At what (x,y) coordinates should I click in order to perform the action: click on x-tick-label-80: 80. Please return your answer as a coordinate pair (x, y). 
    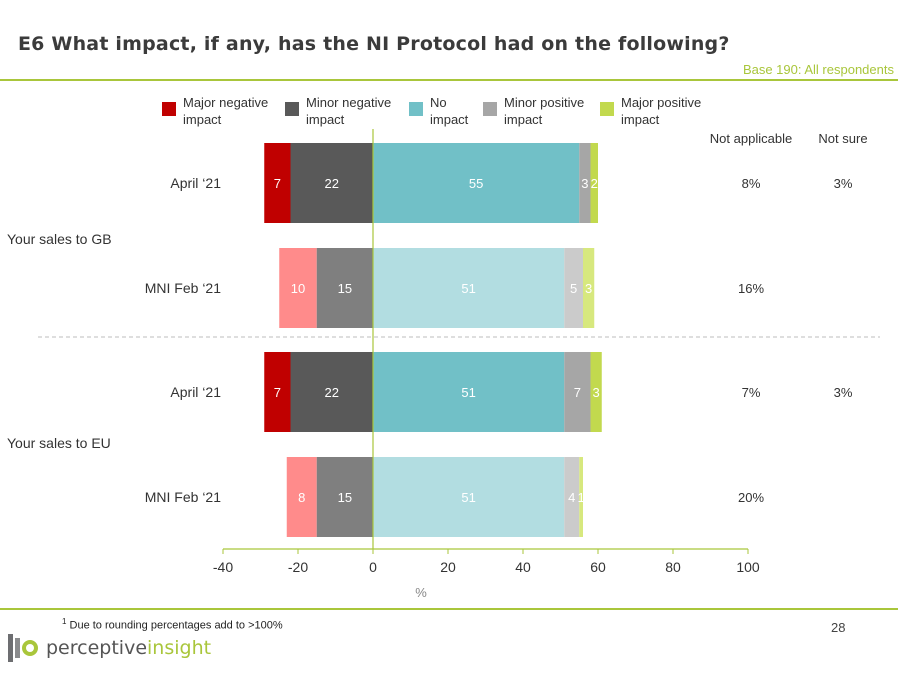
    Looking at the image, I should click on (673, 567).